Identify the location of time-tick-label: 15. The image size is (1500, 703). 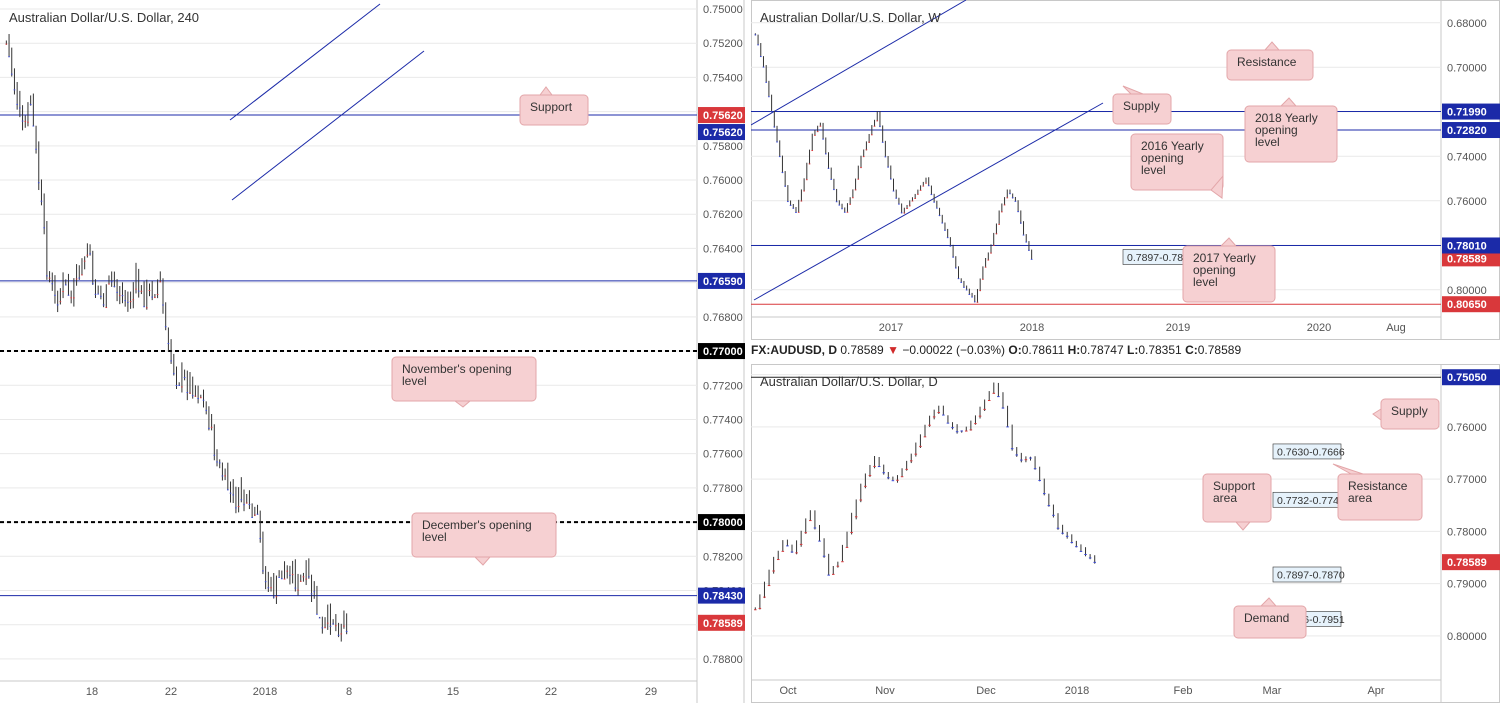
(453, 692).